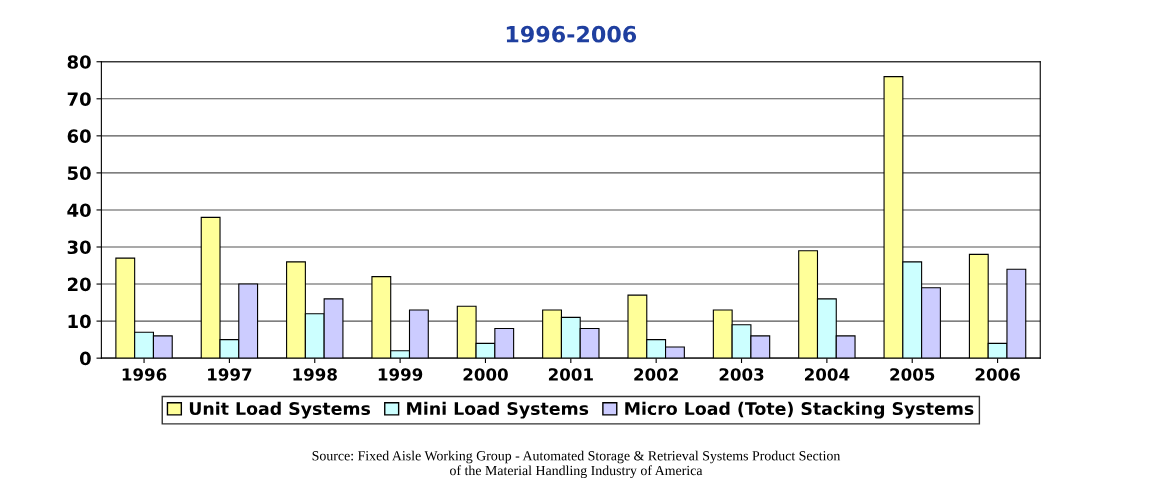  I want to click on x-tick-label: 1997, so click(230, 374).